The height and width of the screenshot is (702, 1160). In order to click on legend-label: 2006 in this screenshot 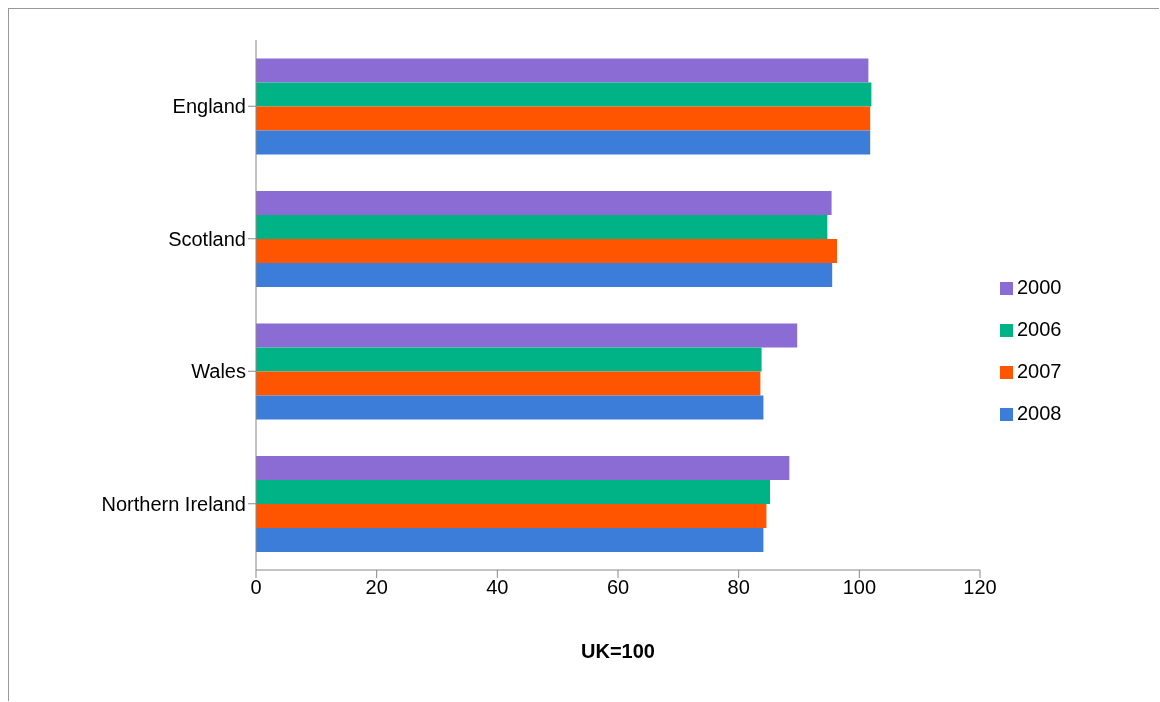, I will do `click(1039, 329)`.